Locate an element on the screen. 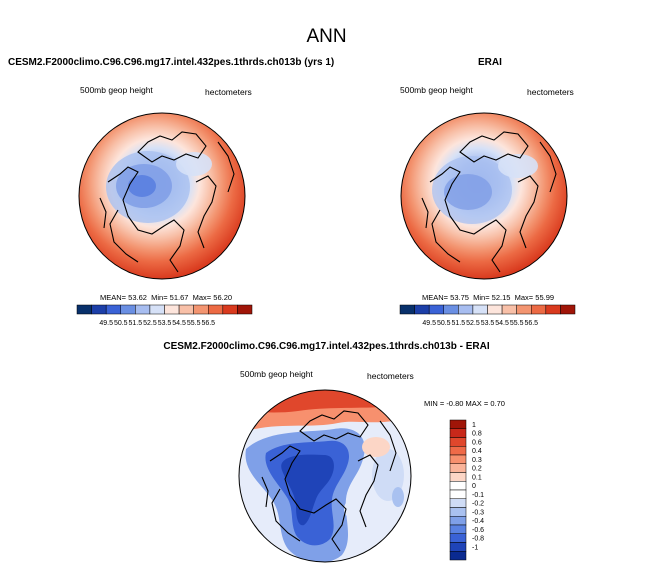  model-min-value: 51.67 is located at coordinates (179, 297).